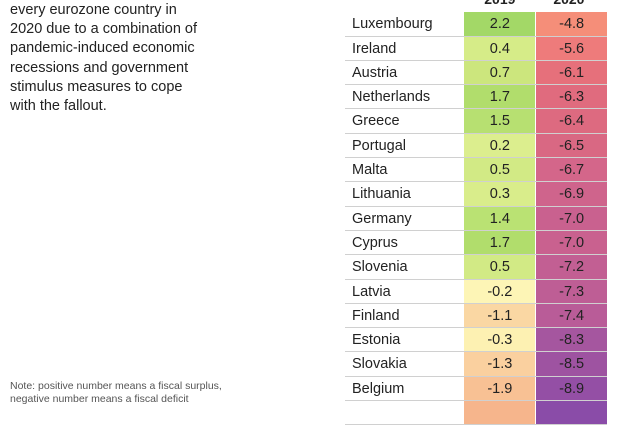  Describe the element at coordinates (571, 121) in the screenshot. I see `value-cell: -6.4` at that location.